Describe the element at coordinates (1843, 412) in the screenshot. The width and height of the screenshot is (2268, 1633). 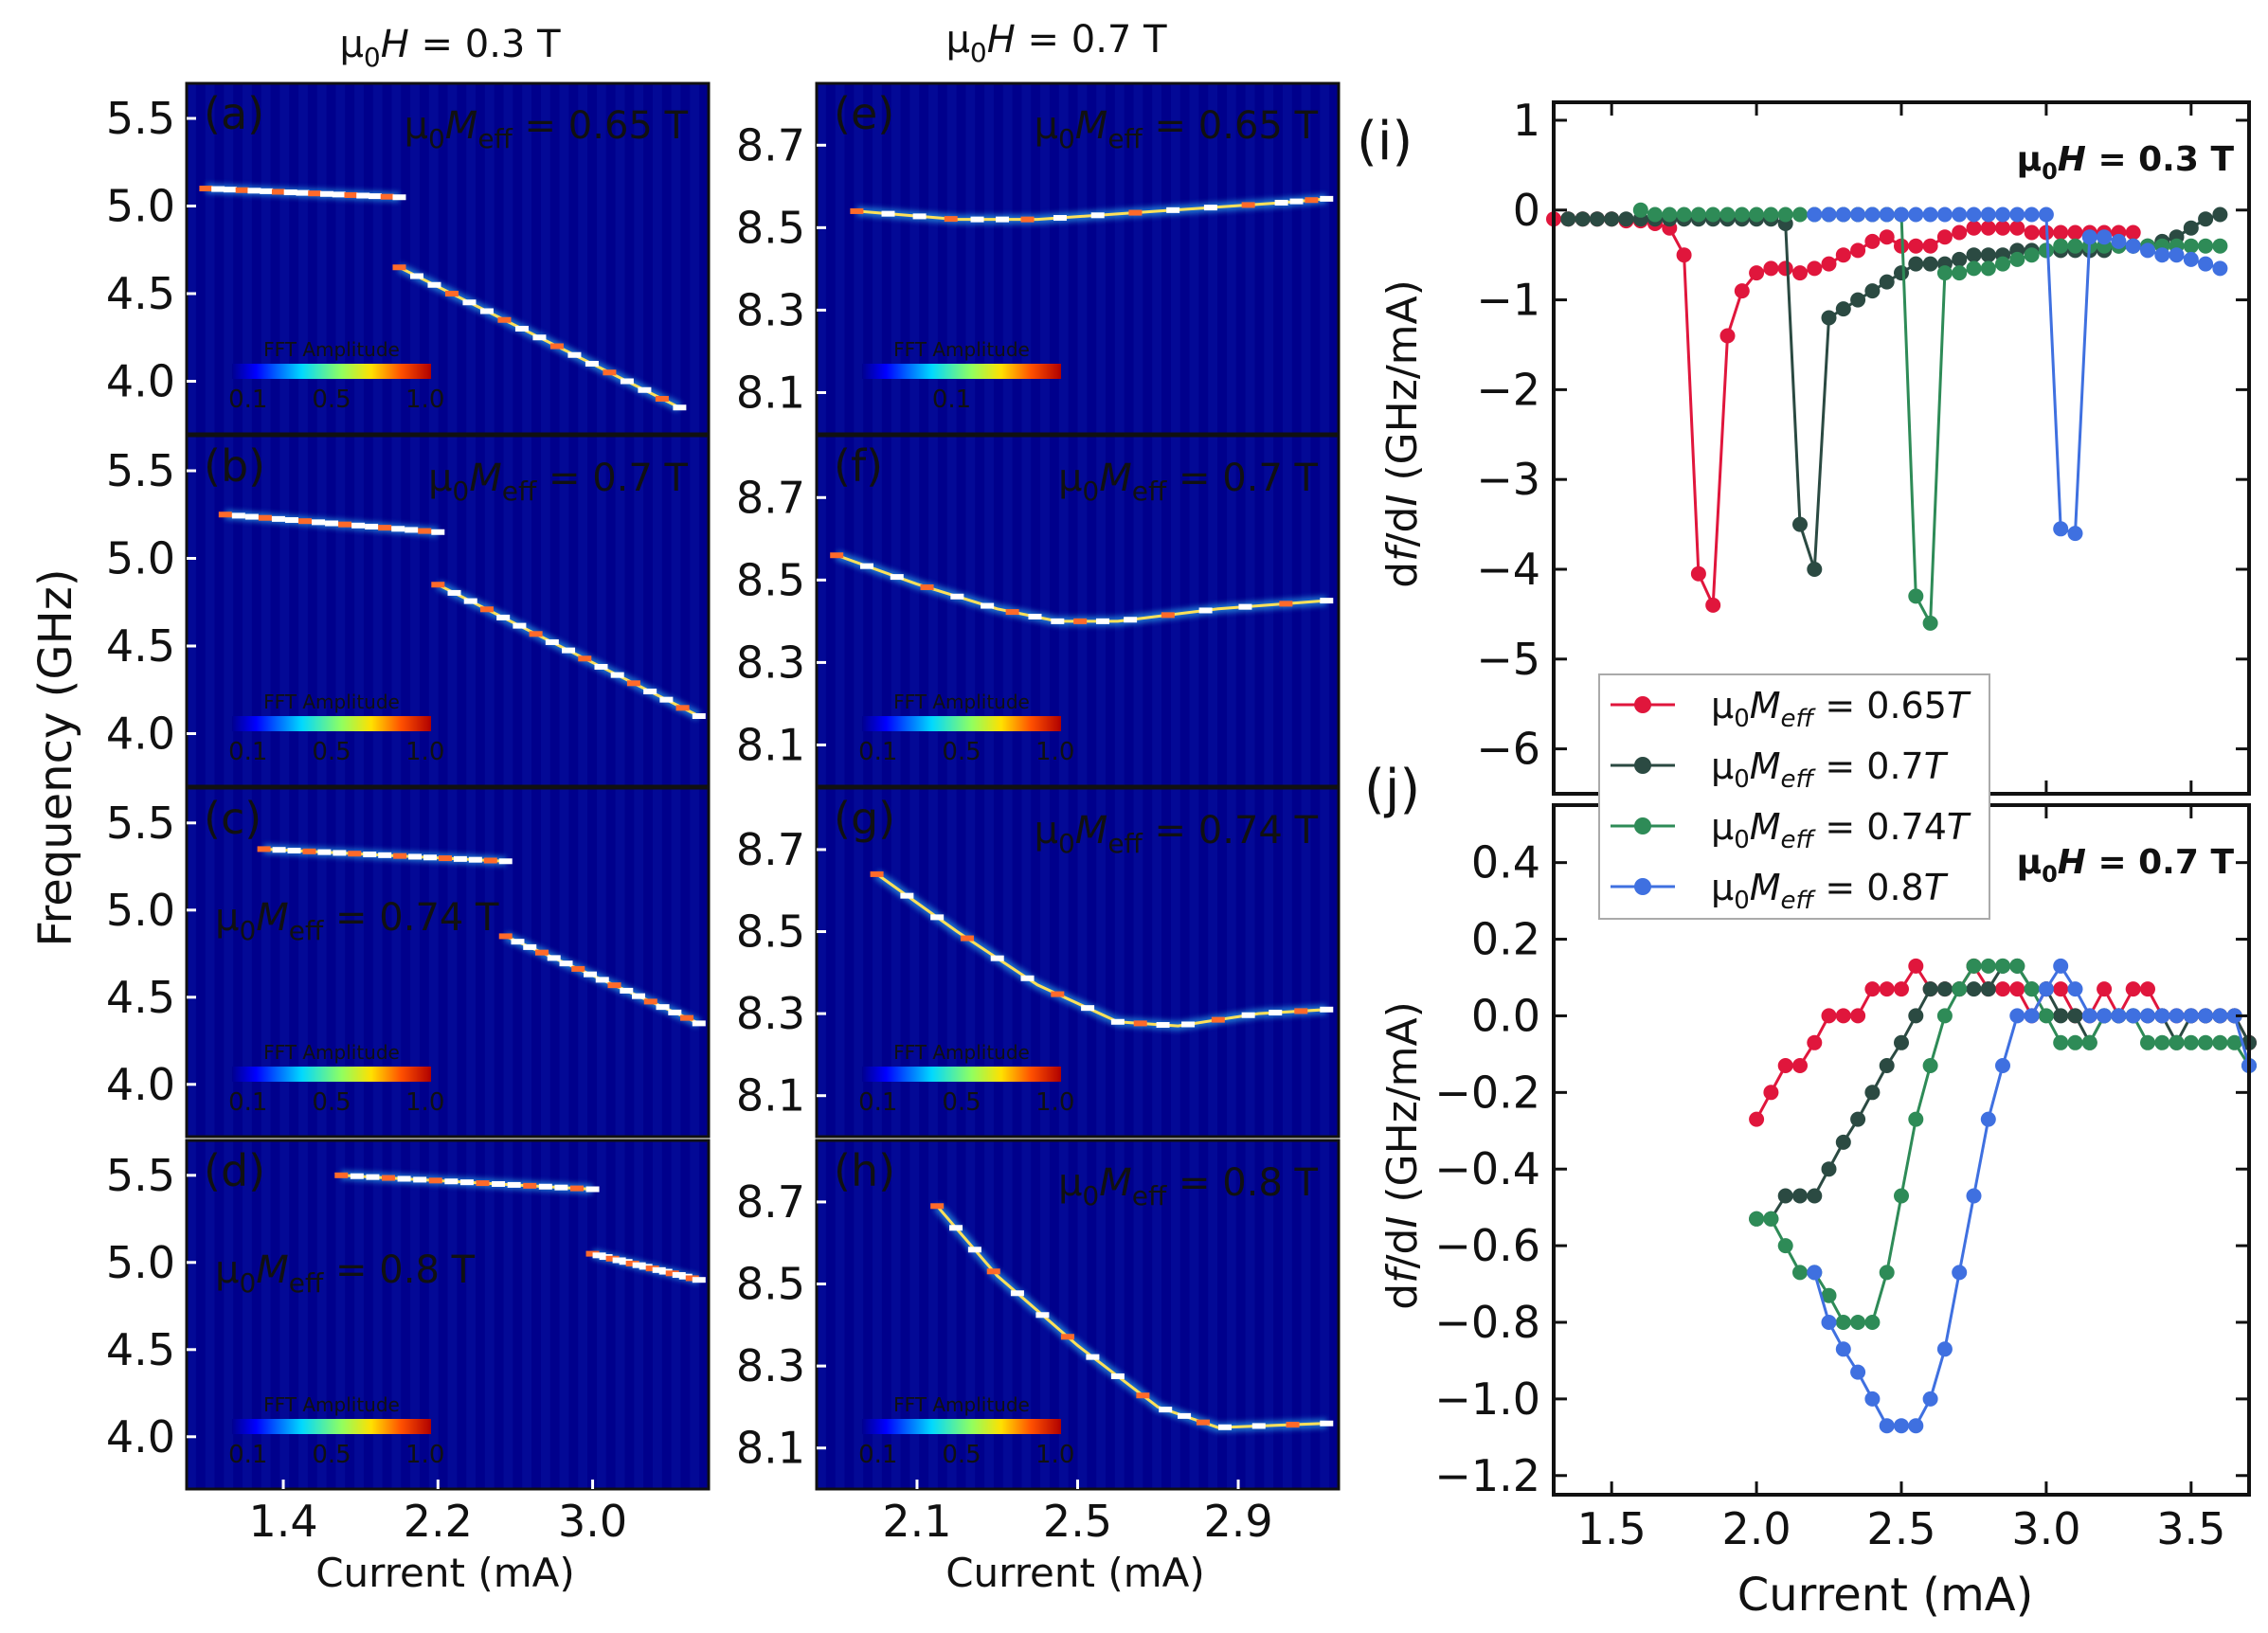
I see `series-0.65T` at that location.